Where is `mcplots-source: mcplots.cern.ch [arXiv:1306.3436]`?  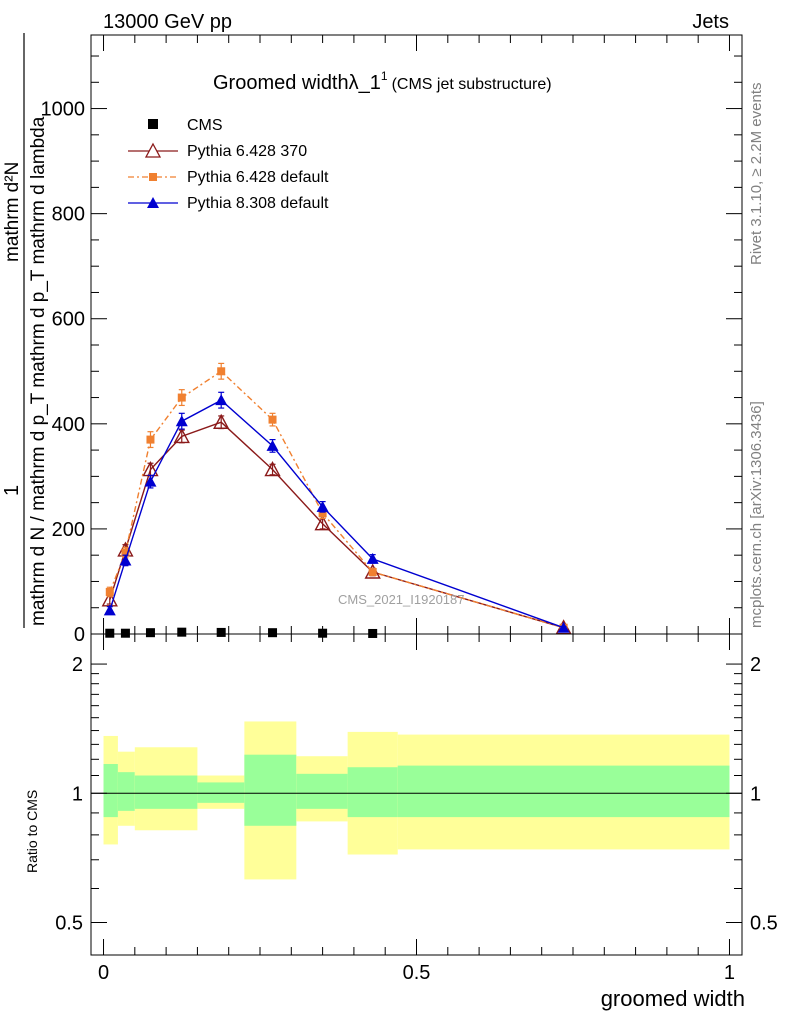
mcplots-source: mcplots.cern.ch [arXiv:1306.3436] is located at coordinates (756, 514).